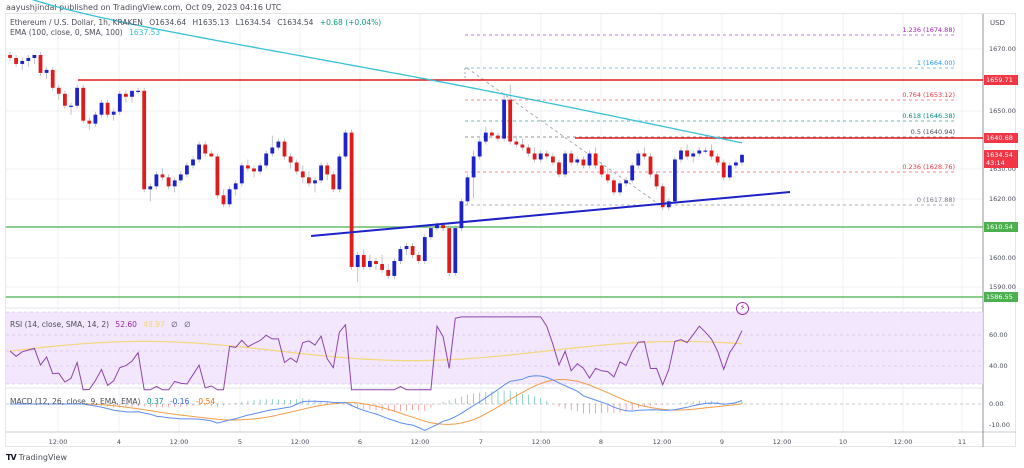 The width and height of the screenshot is (1024, 468). Describe the element at coordinates (996, 404) in the screenshot. I see `price-tick-label: 0.00` at that location.